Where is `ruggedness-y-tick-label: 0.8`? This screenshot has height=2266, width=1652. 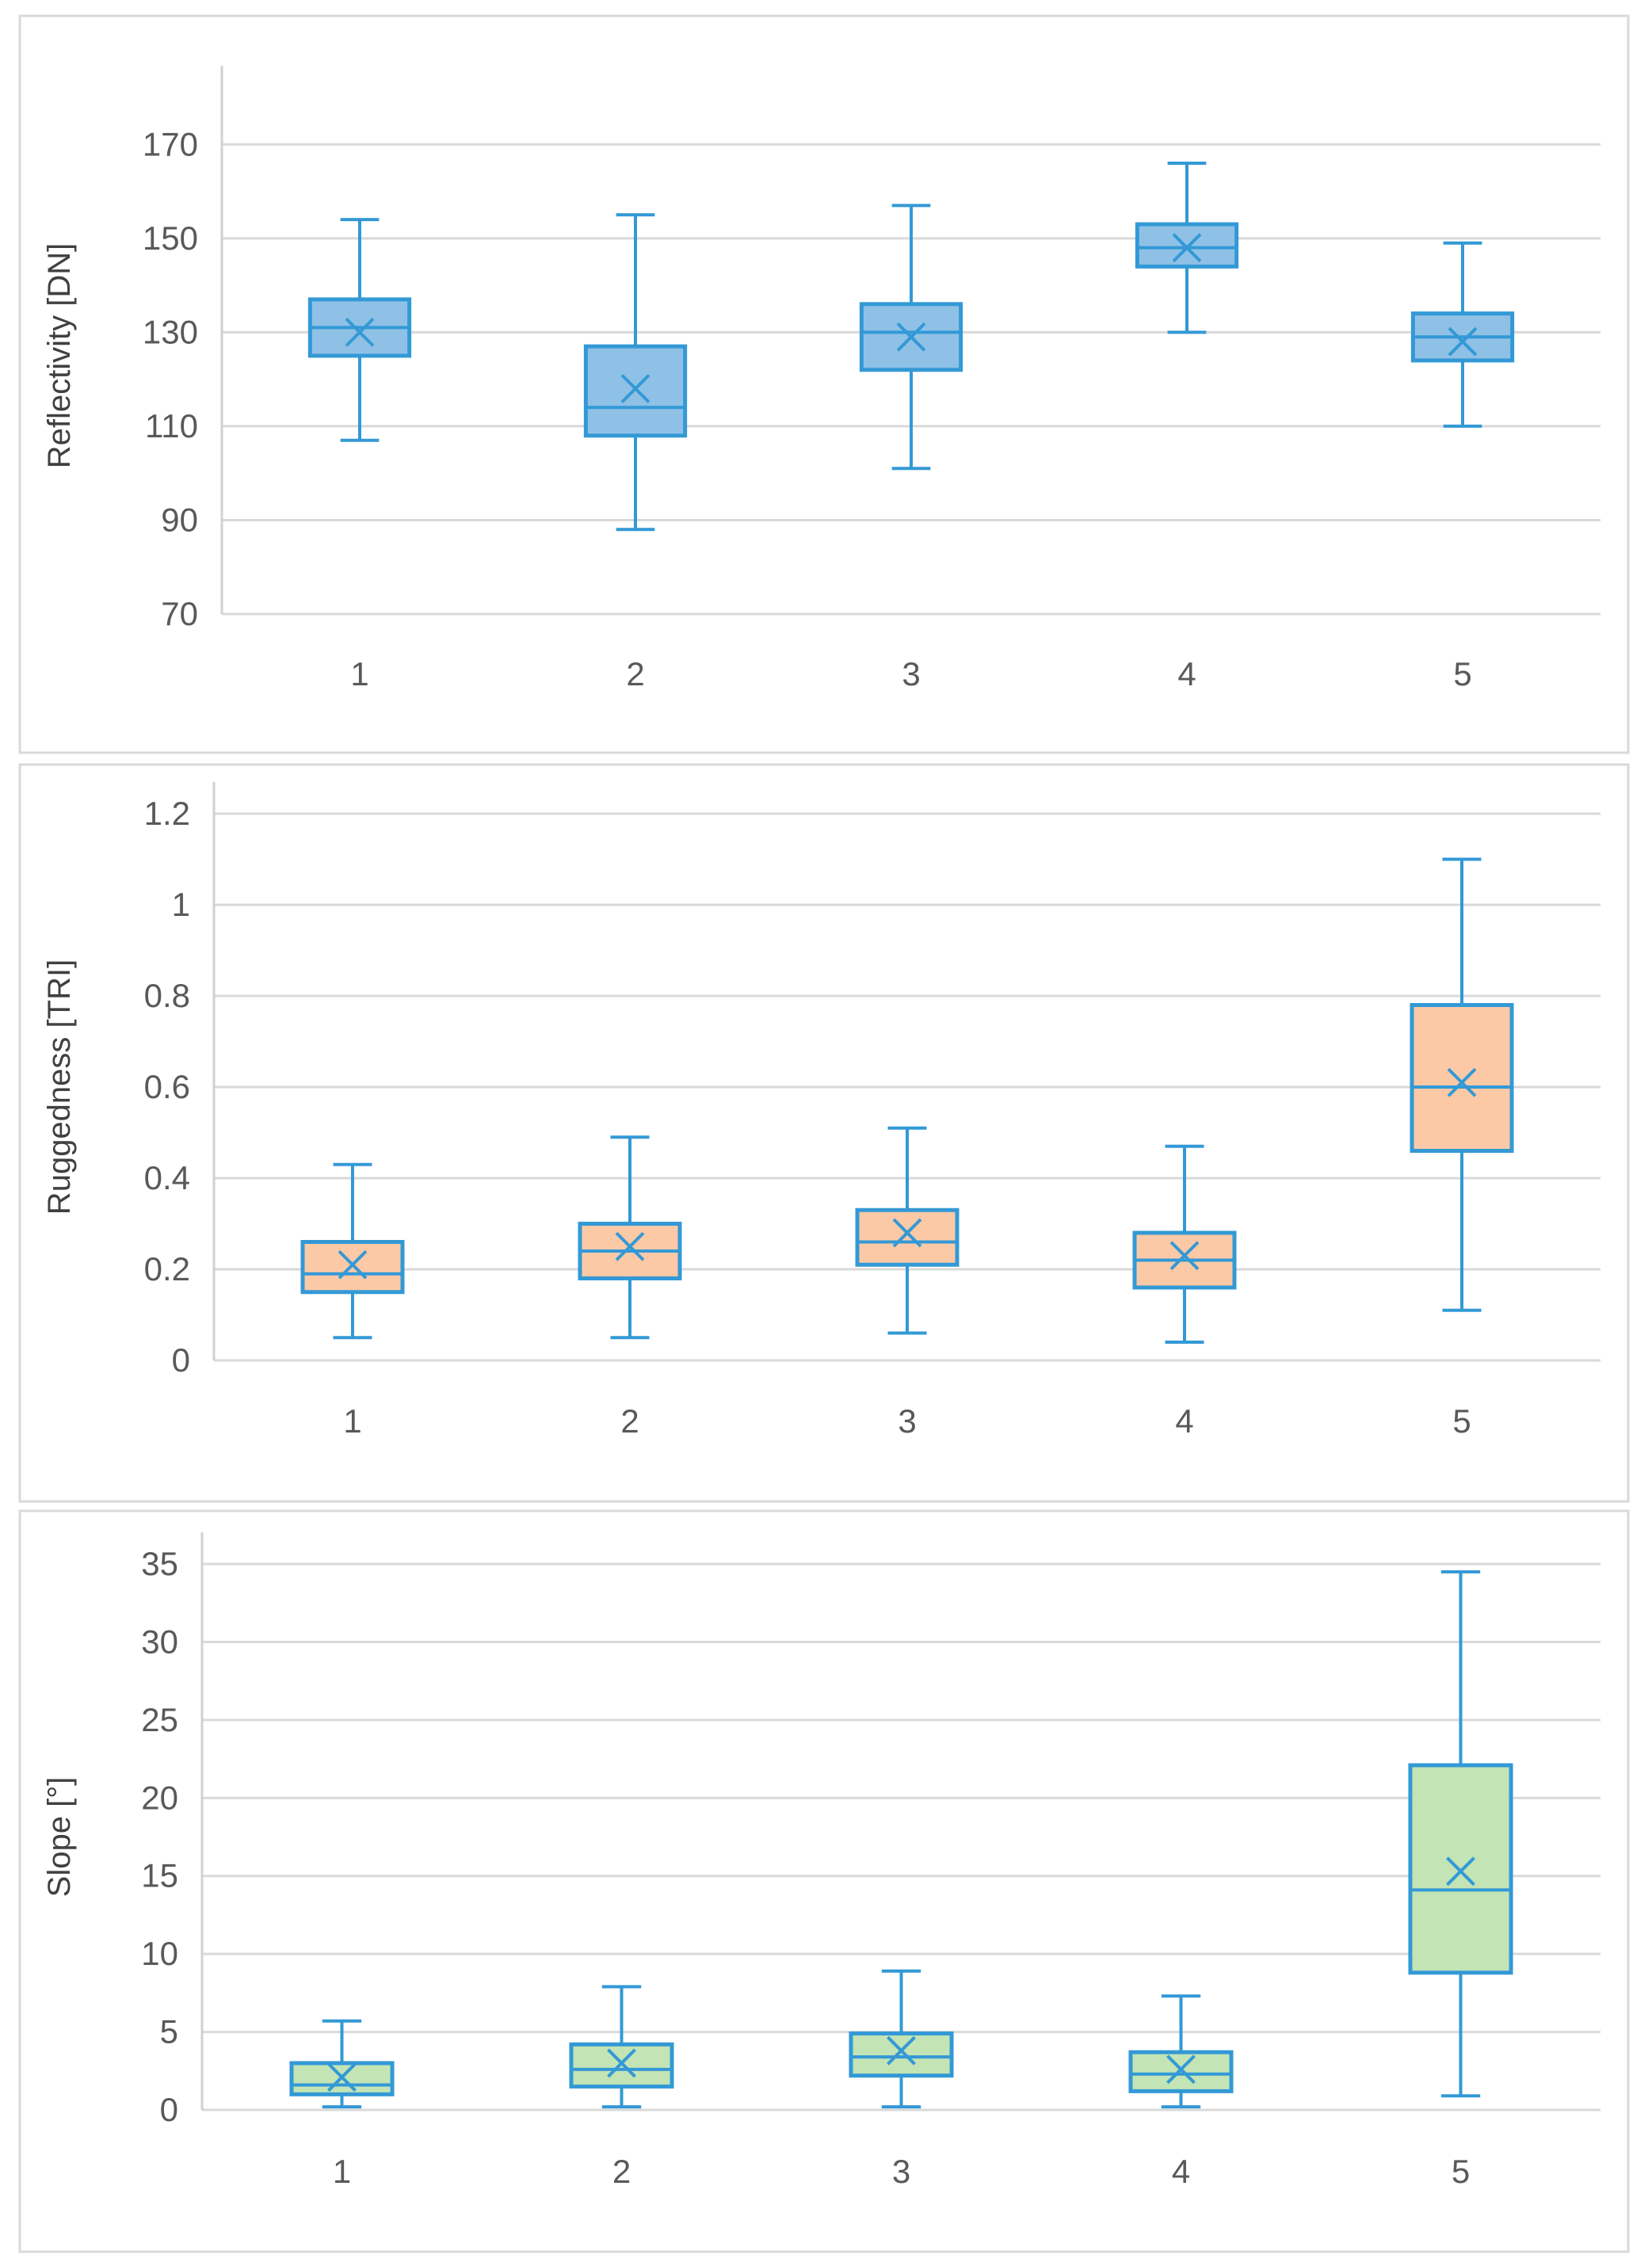
ruggedness-y-tick-label: 0.8 is located at coordinates (167, 995).